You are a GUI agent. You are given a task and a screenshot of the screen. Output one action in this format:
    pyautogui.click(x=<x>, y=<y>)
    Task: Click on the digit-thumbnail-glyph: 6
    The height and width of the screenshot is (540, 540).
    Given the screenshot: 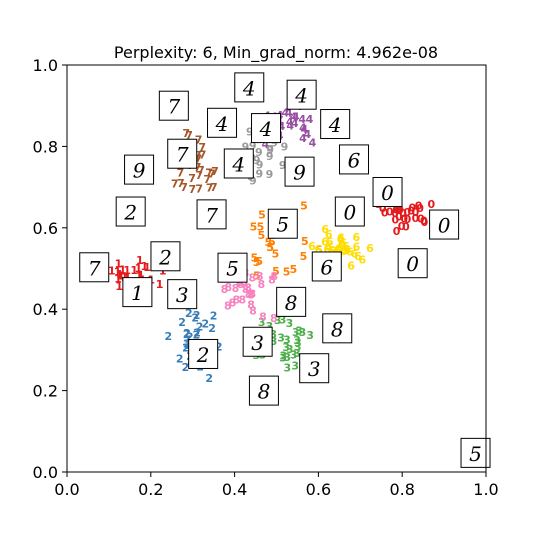 What is the action you would take?
    pyautogui.click(x=326, y=267)
    